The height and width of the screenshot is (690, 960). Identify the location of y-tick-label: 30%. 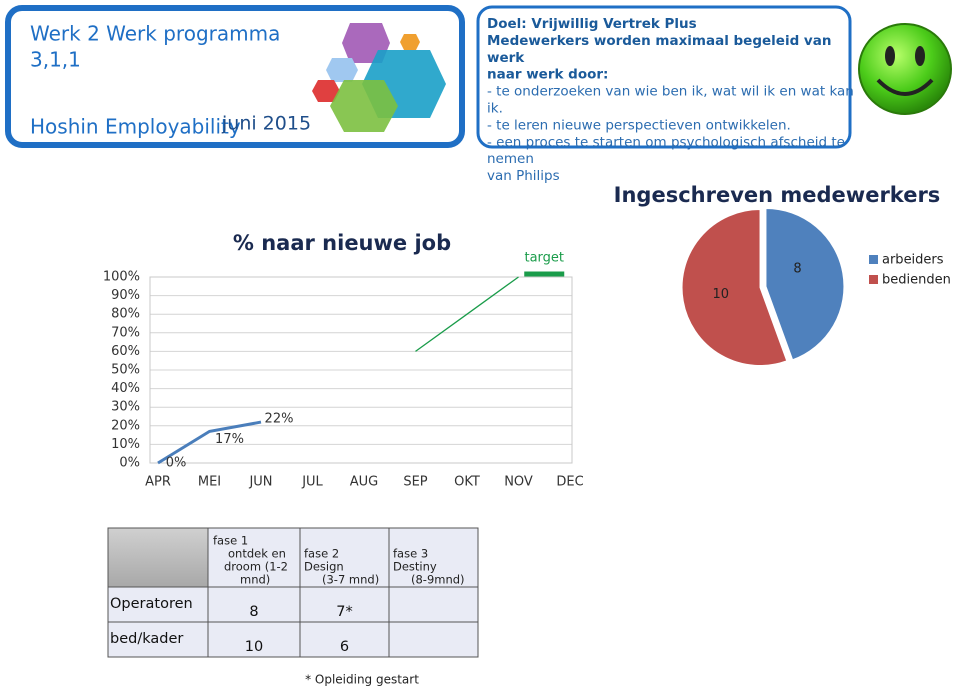
(125, 407).